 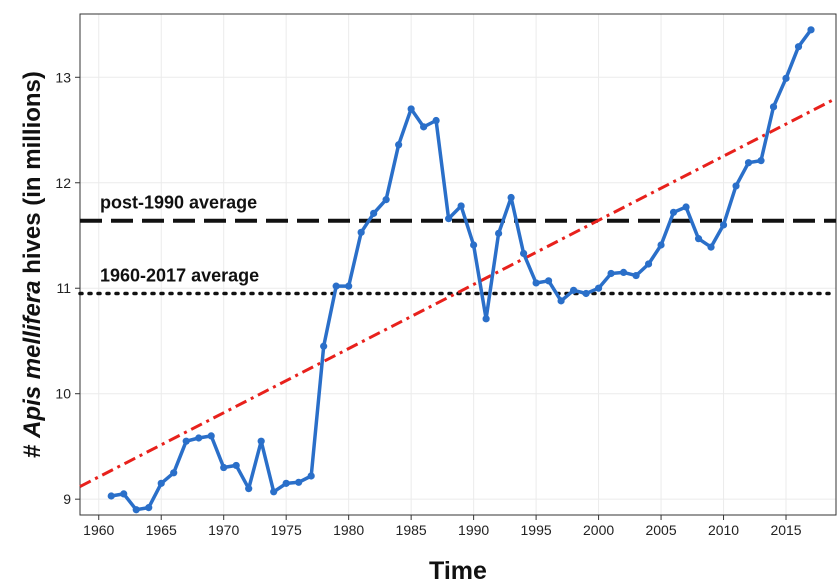 What do you see at coordinates (348, 530) in the screenshot?
I see `x-tick-label: 1980` at bounding box center [348, 530].